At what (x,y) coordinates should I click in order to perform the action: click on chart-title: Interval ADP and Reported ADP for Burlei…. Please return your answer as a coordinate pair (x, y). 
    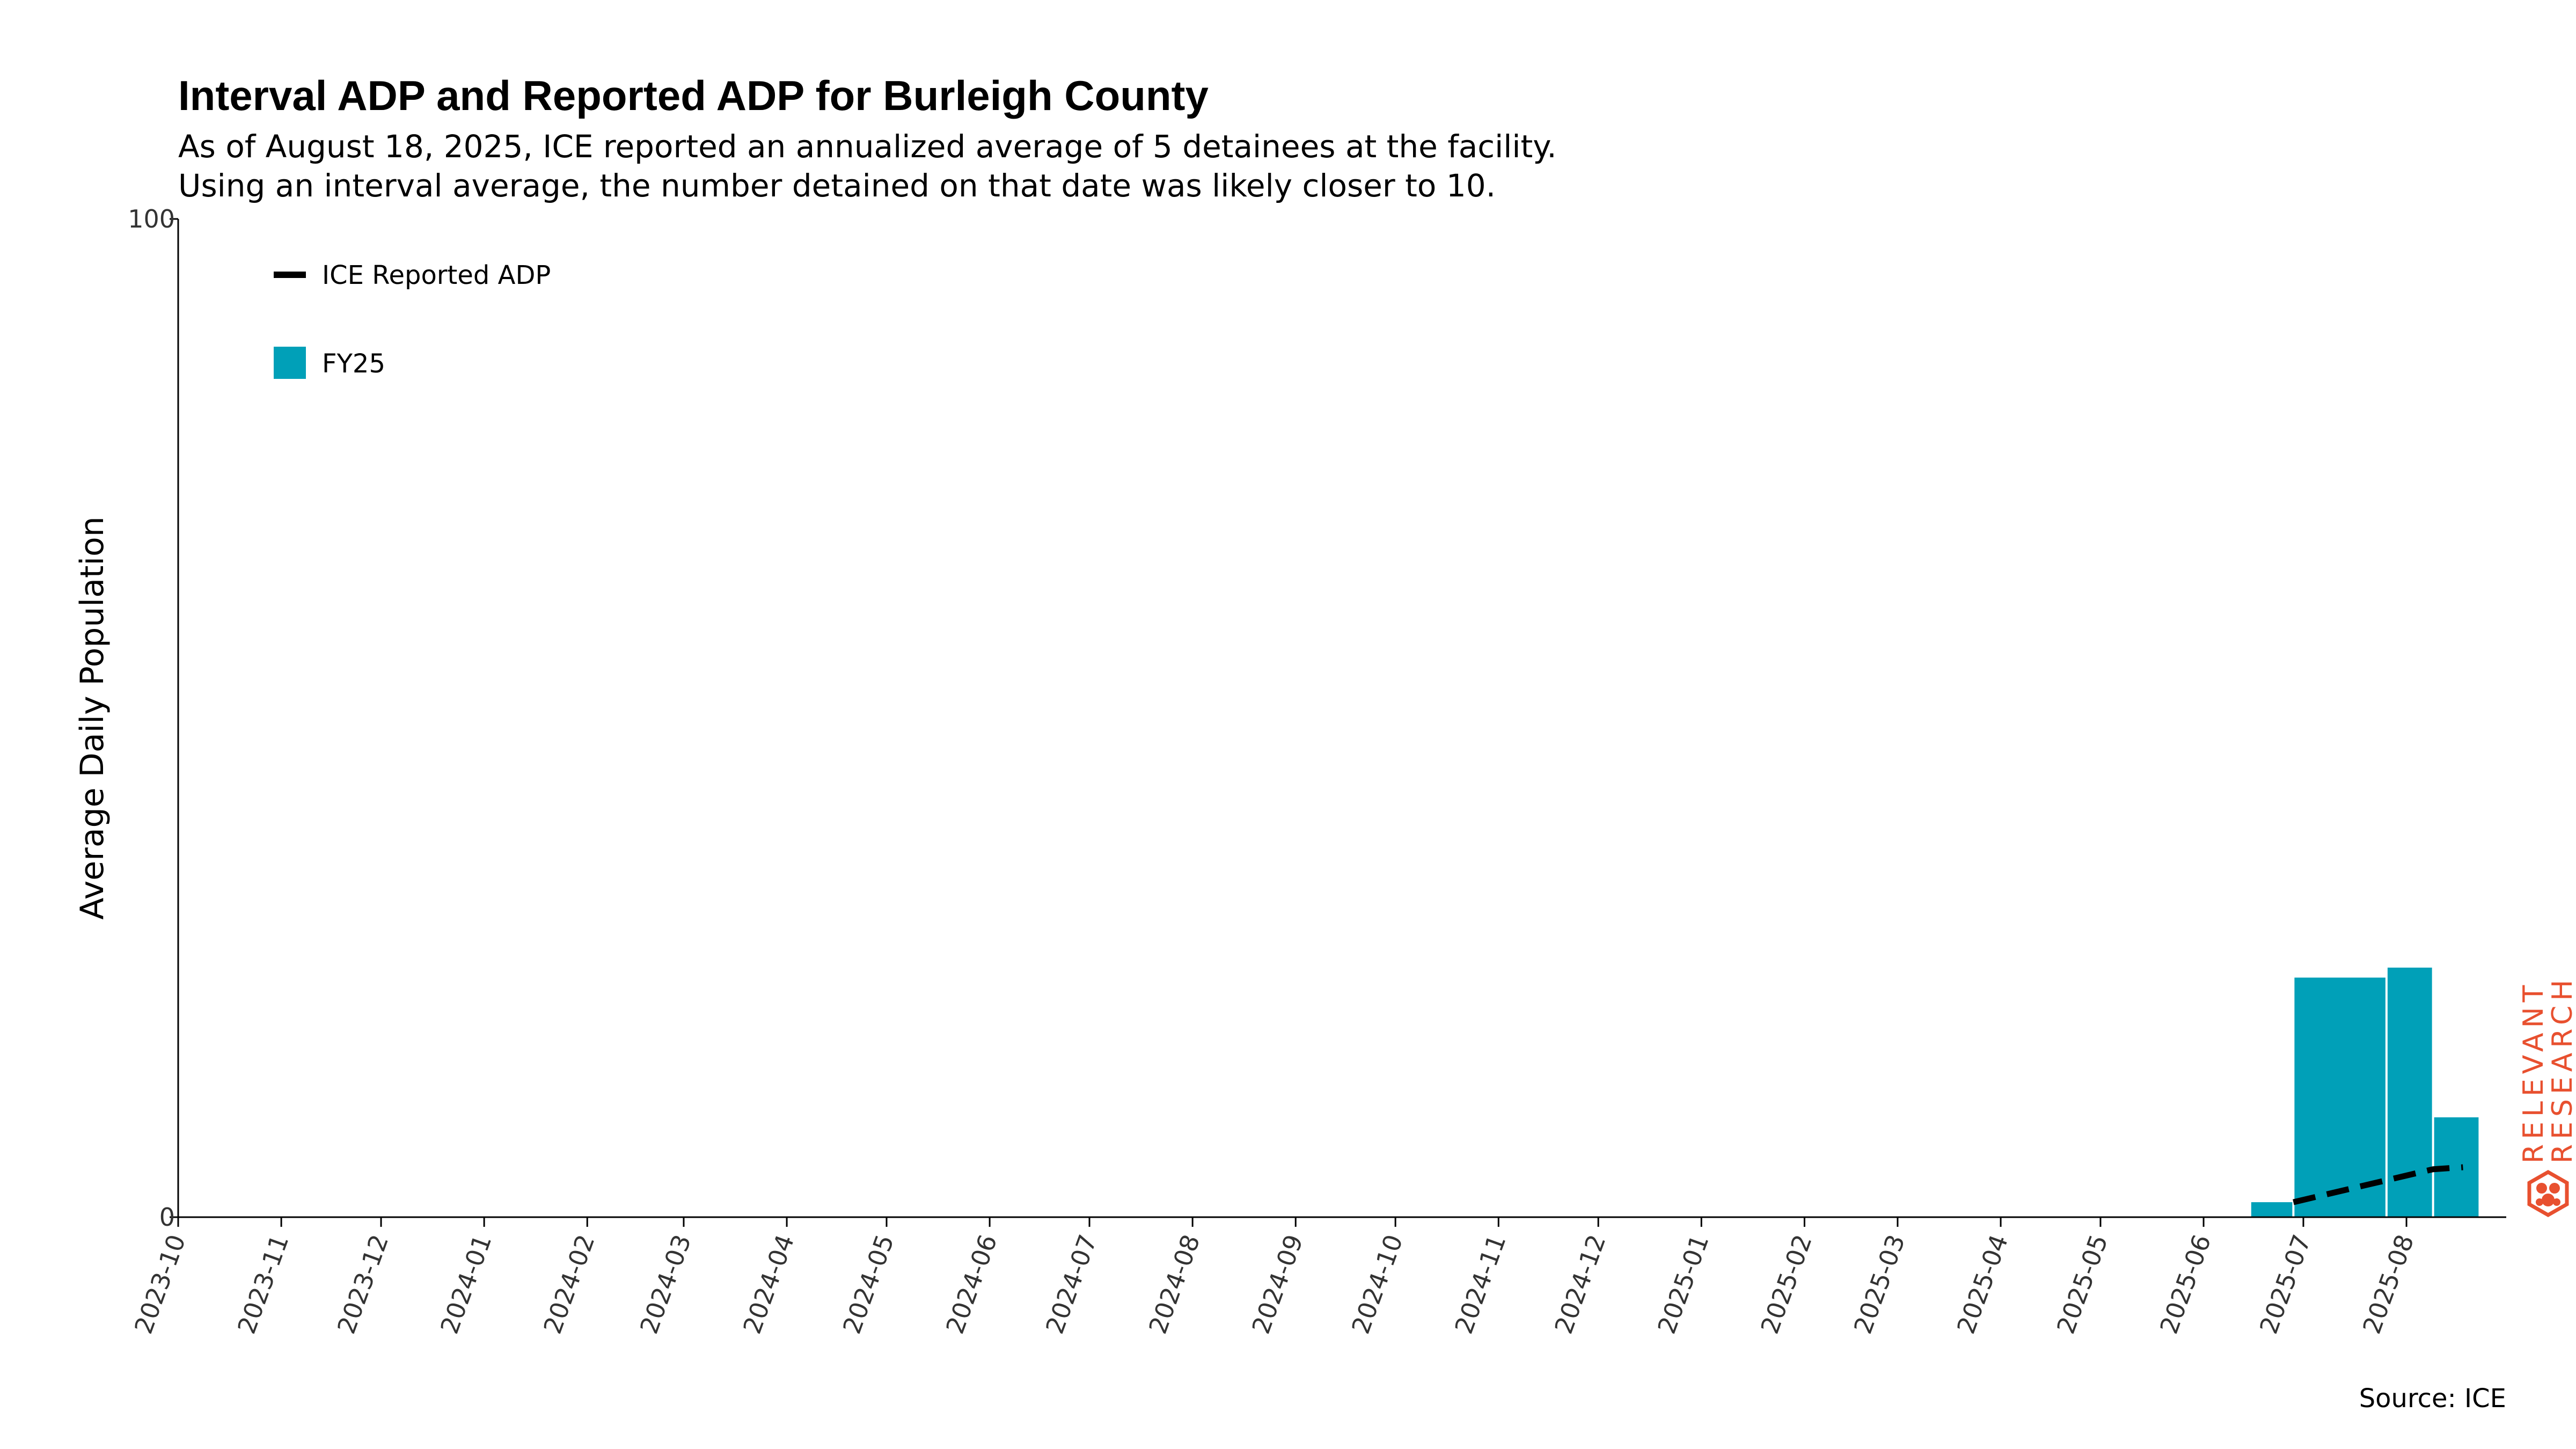
    Looking at the image, I should click on (693, 95).